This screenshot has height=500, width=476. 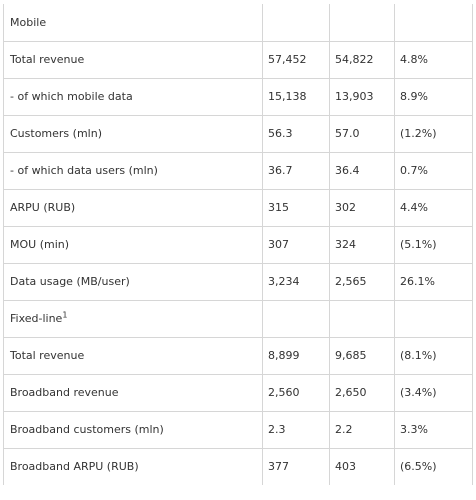 I want to click on value-cell-2: 54,822, so click(x=362, y=59).